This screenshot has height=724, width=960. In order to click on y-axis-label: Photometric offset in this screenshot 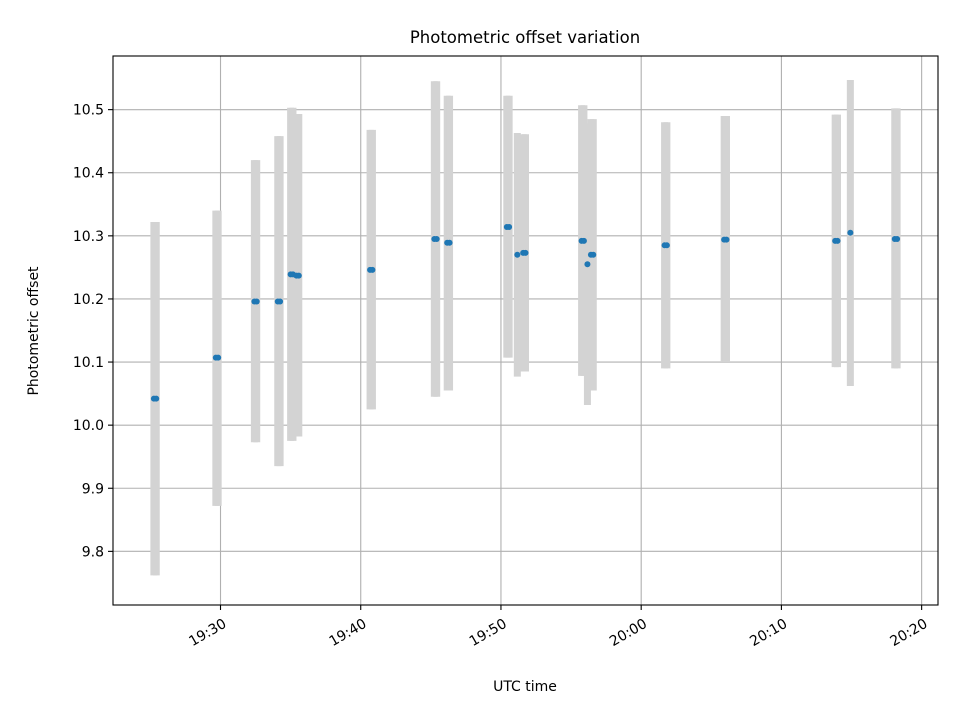, I will do `click(34, 331)`.